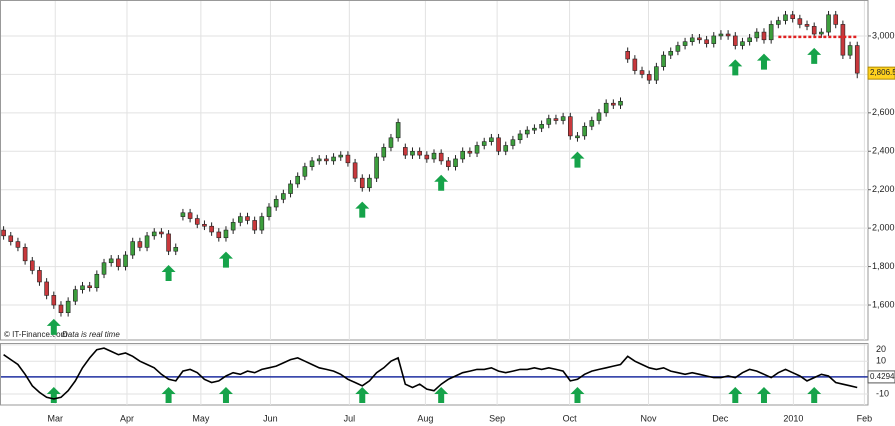 This screenshot has width=895, height=426. I want to click on x-tick-label: May, so click(201, 418).